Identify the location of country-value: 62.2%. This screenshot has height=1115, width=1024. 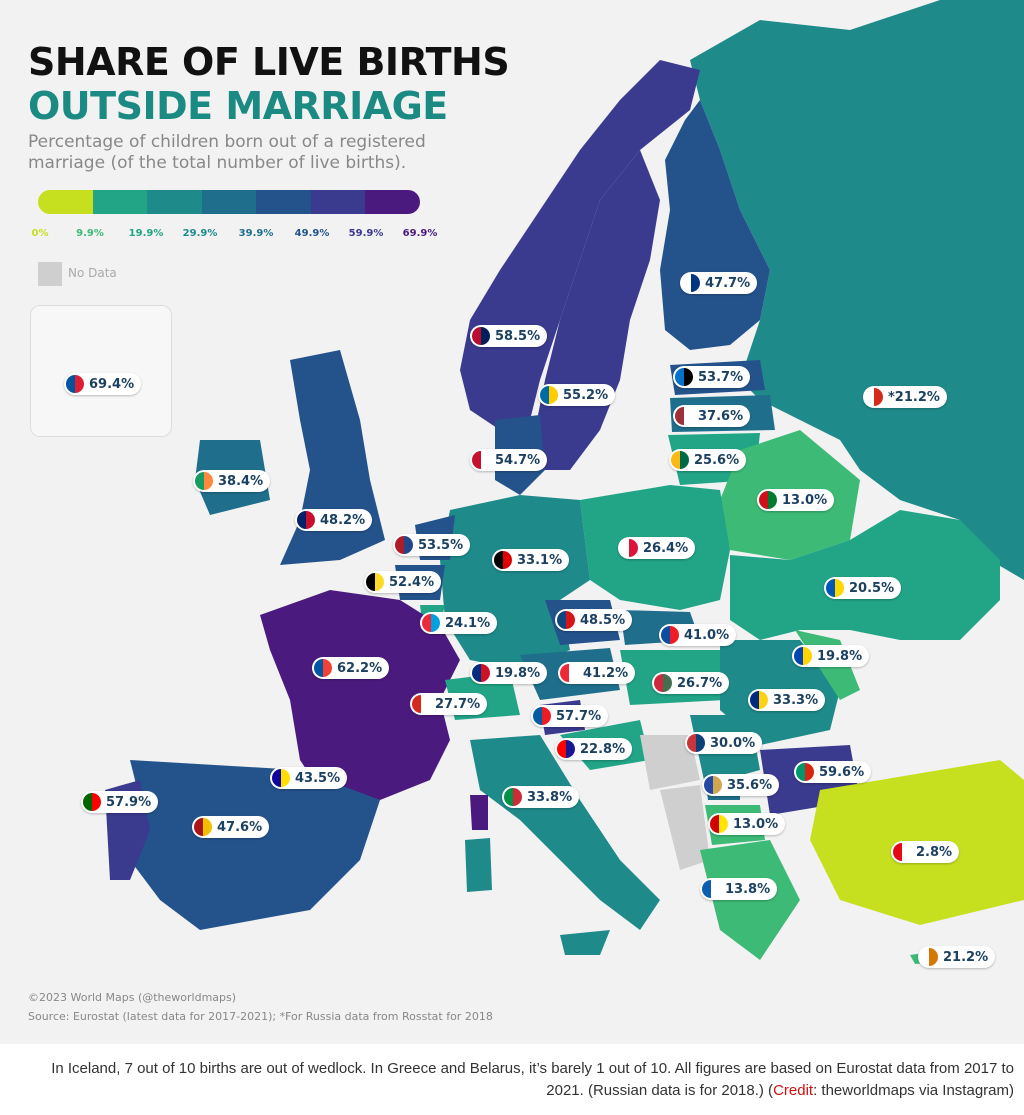
(360, 668).